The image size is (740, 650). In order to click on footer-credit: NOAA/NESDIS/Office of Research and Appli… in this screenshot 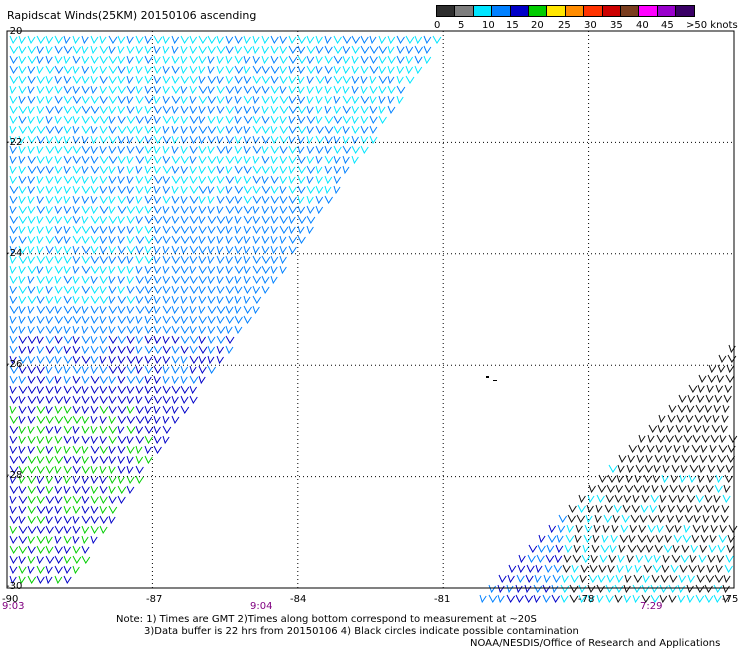, I will do `click(595, 643)`.